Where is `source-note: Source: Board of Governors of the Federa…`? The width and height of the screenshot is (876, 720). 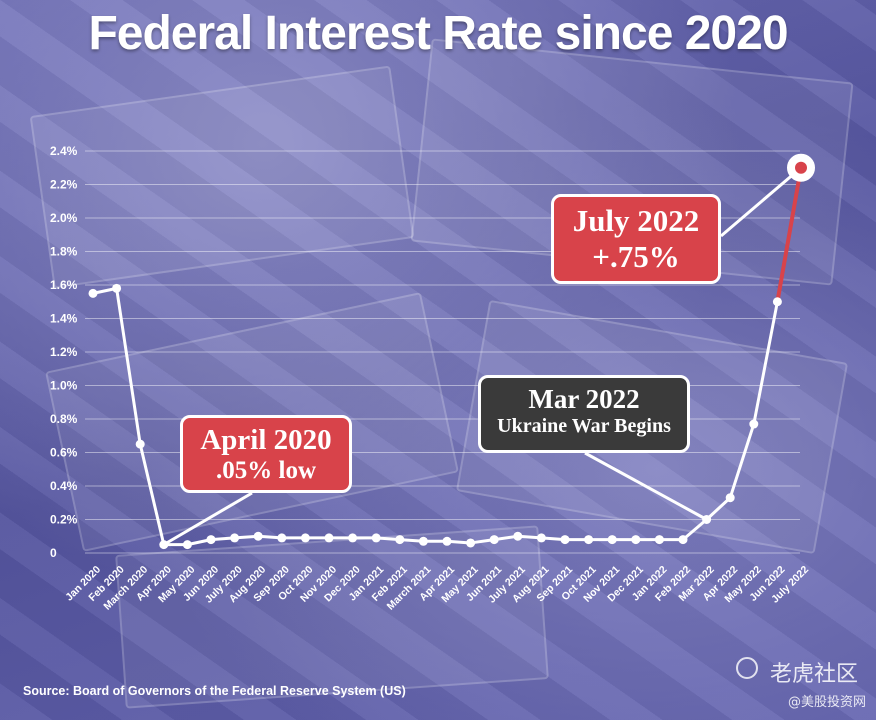 source-note: Source: Board of Governors of the Federa… is located at coordinates (214, 691).